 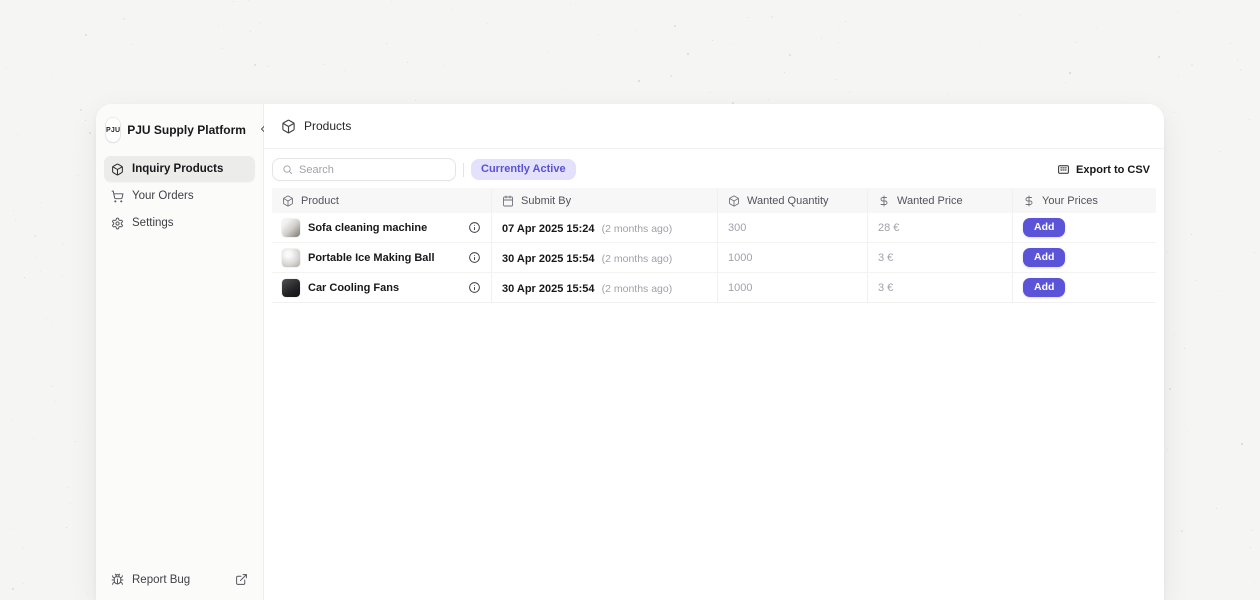 I want to click on search-box, so click(x=364, y=169).